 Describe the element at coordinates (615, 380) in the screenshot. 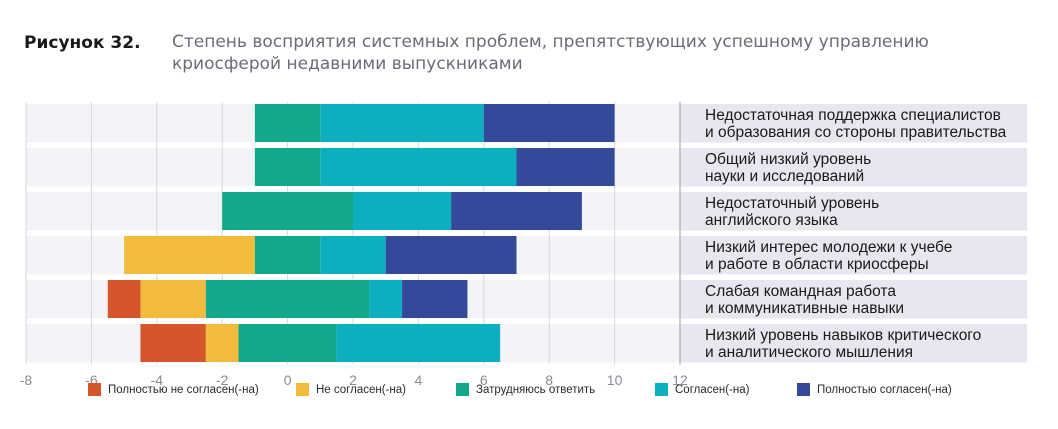

I see `x-tick-label: 10` at that location.